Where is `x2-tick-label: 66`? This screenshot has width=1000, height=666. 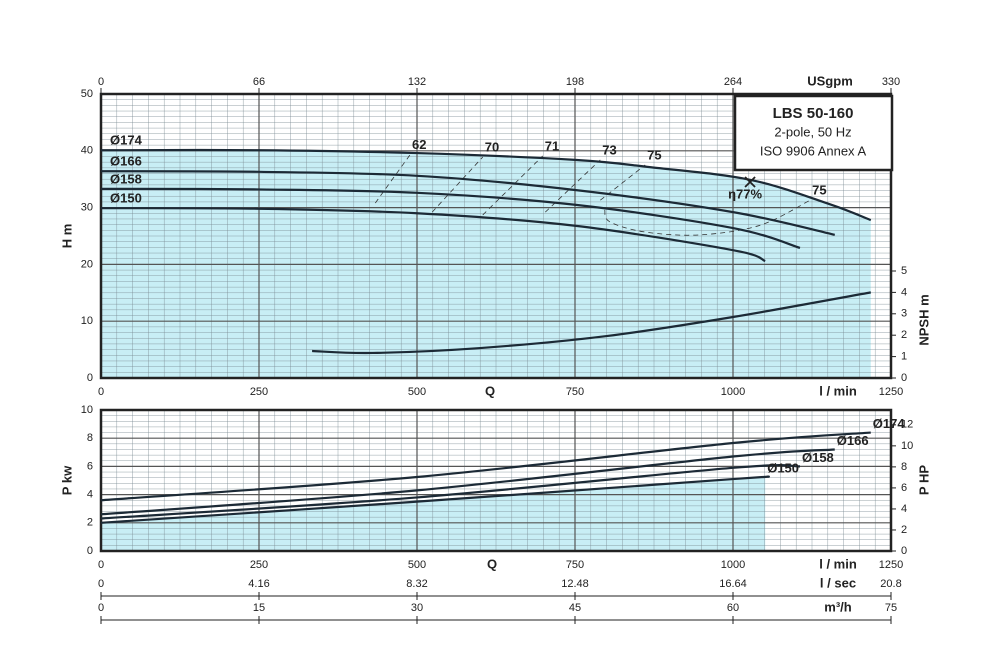 x2-tick-label: 66 is located at coordinates (259, 82).